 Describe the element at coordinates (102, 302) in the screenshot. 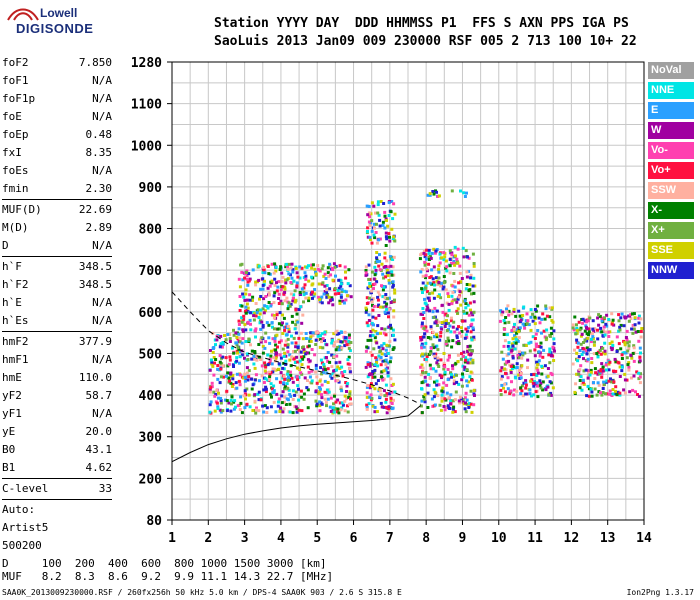

I see `param-value: N/A` at that location.